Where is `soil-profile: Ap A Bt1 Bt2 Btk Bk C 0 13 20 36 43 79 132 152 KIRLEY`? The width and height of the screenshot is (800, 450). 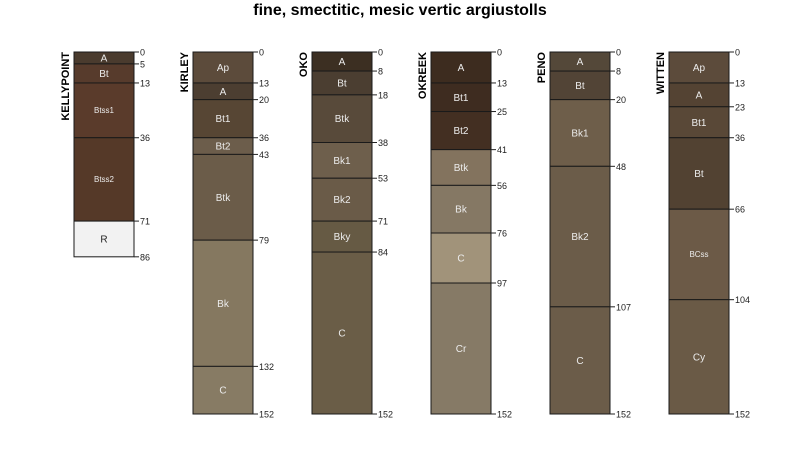 soil-profile: Ap A Bt1 Bt2 Btk Bk C 0 13 20 36 43 79 132 152 KIRLEY is located at coordinates (226, 234).